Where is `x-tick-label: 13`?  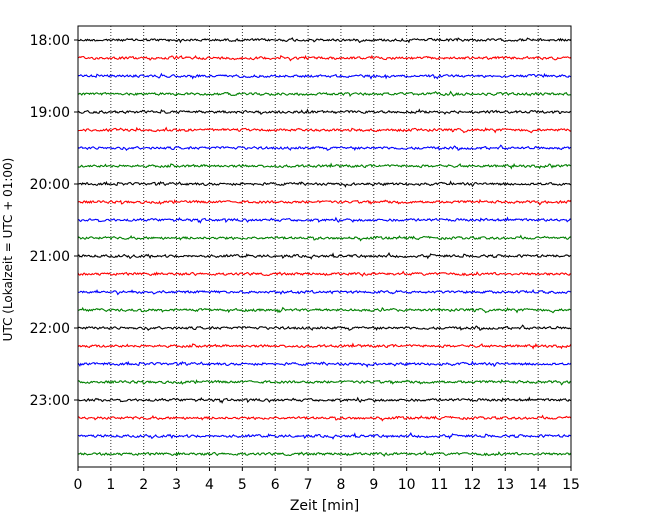 x-tick-label: 13 is located at coordinates (505, 485).